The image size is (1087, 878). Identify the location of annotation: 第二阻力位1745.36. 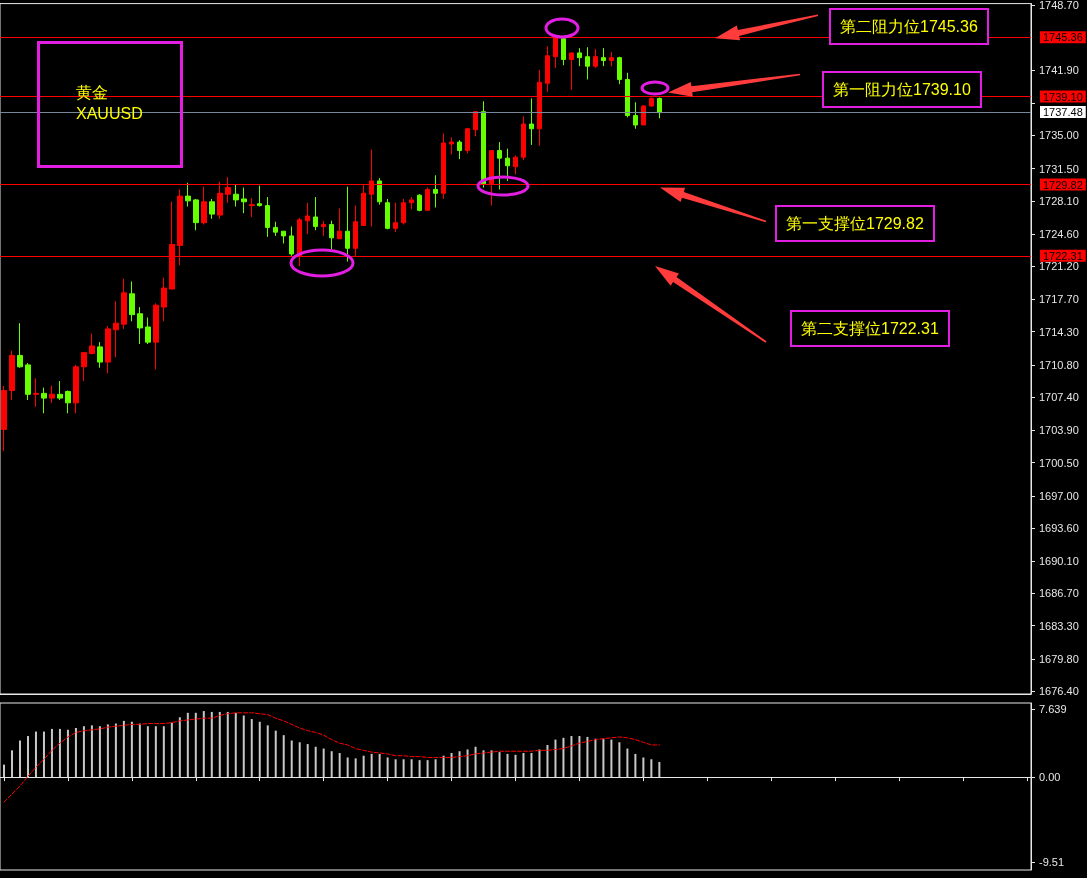
(909, 26).